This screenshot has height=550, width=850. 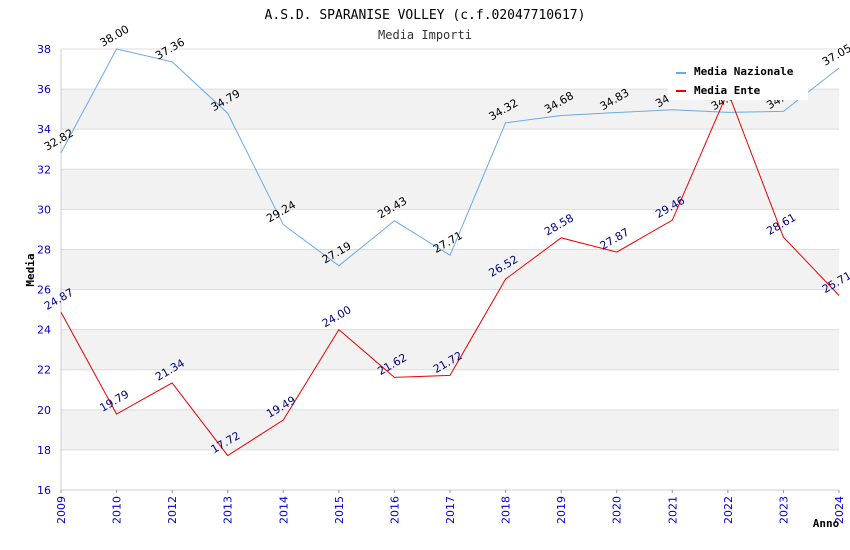 I want to click on x-tick-label: 2010, so click(x=117, y=510).